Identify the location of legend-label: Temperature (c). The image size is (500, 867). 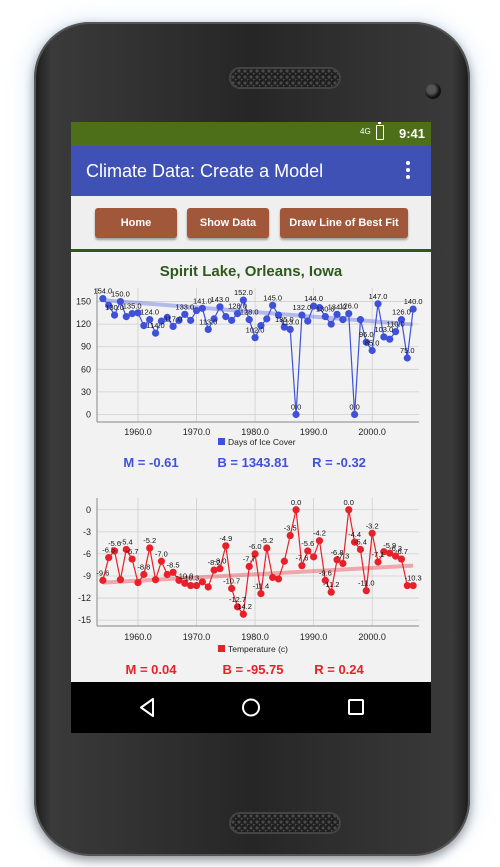
(258, 649).